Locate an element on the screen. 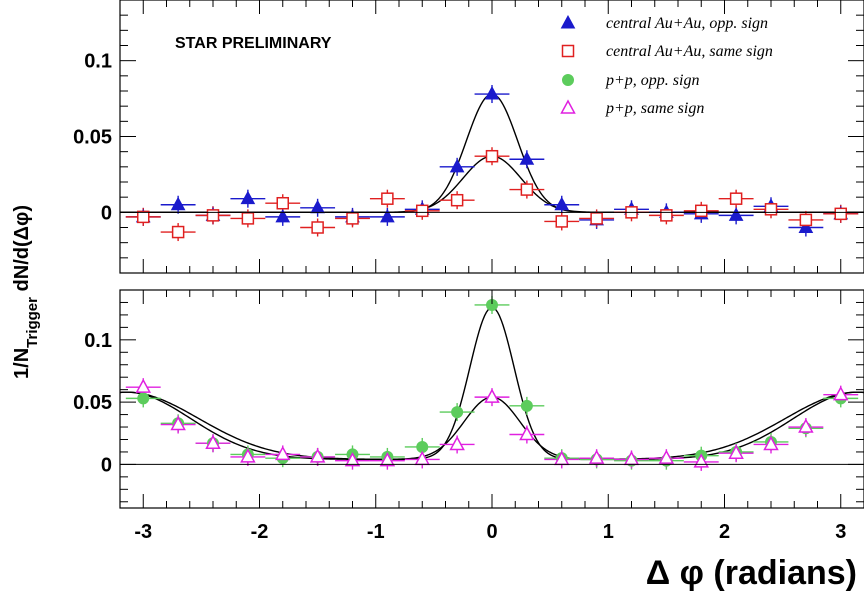  x-tick-label: 3 is located at coordinates (840, 532).